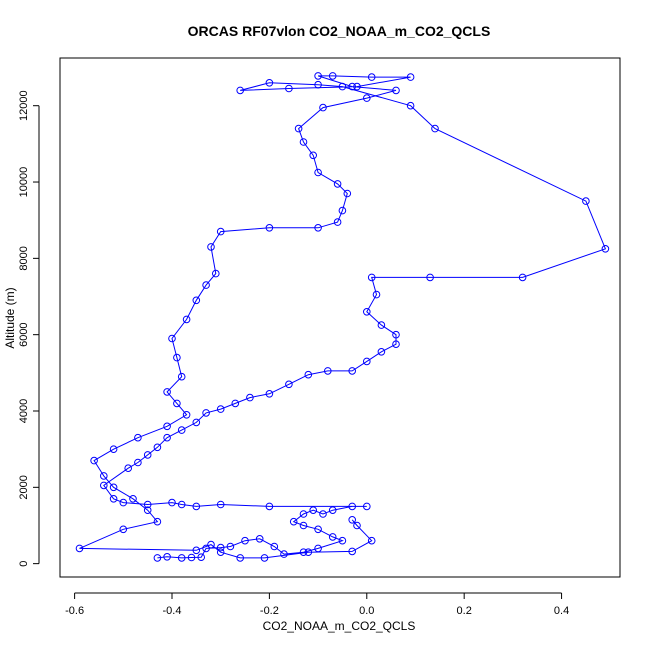 This screenshot has height=650, width=650. I want to click on y-axis: 0 2000 4000 6000 8000 10000 12000, so click(29, 328).